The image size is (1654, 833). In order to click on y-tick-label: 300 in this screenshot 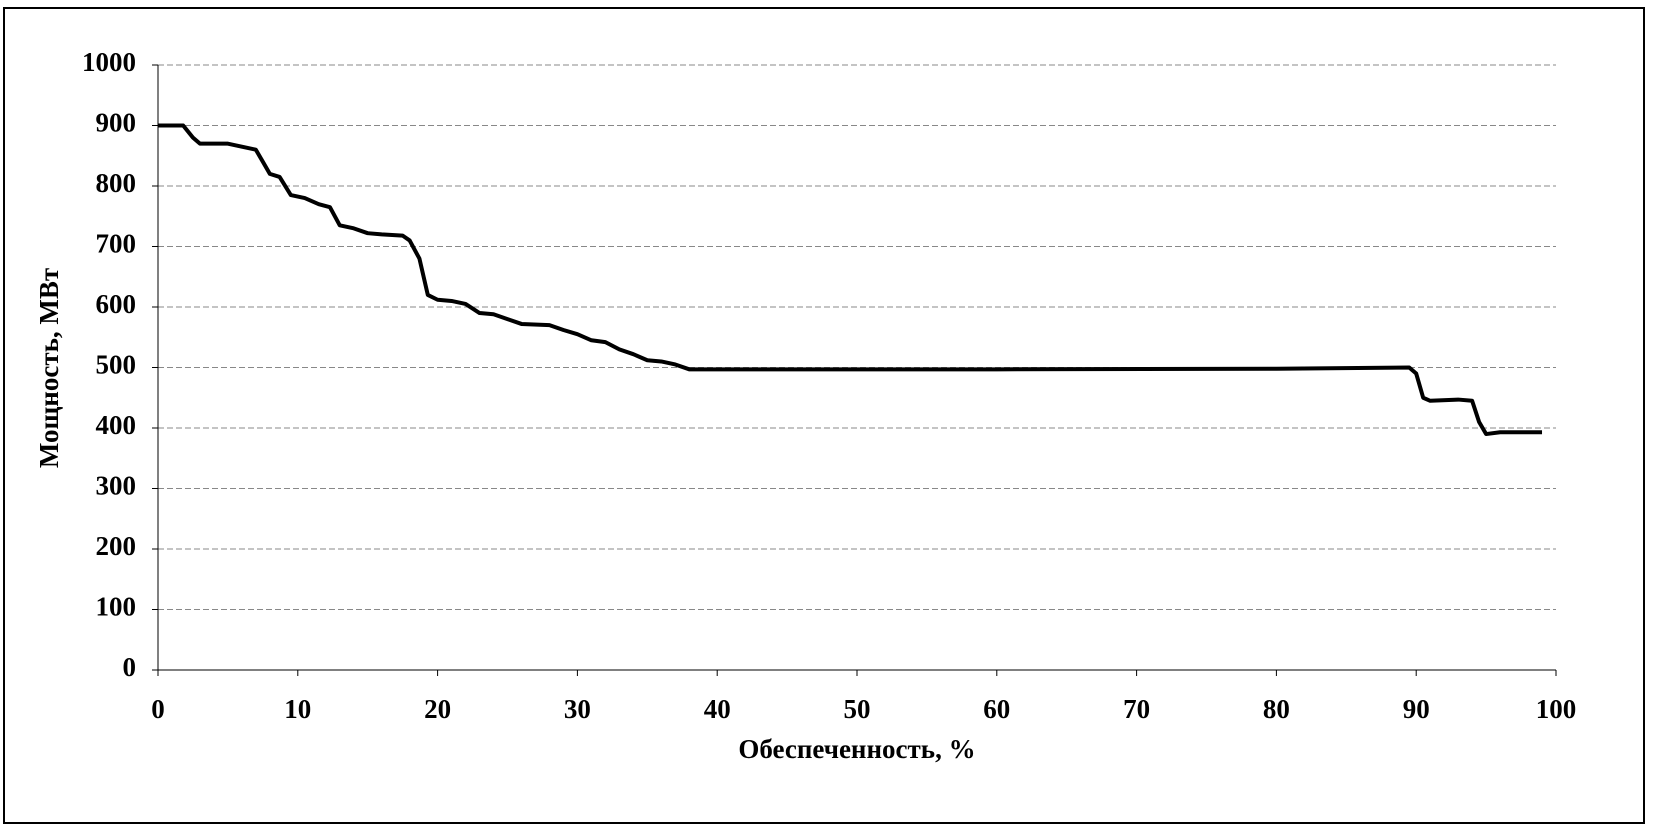, I will do `click(116, 486)`.